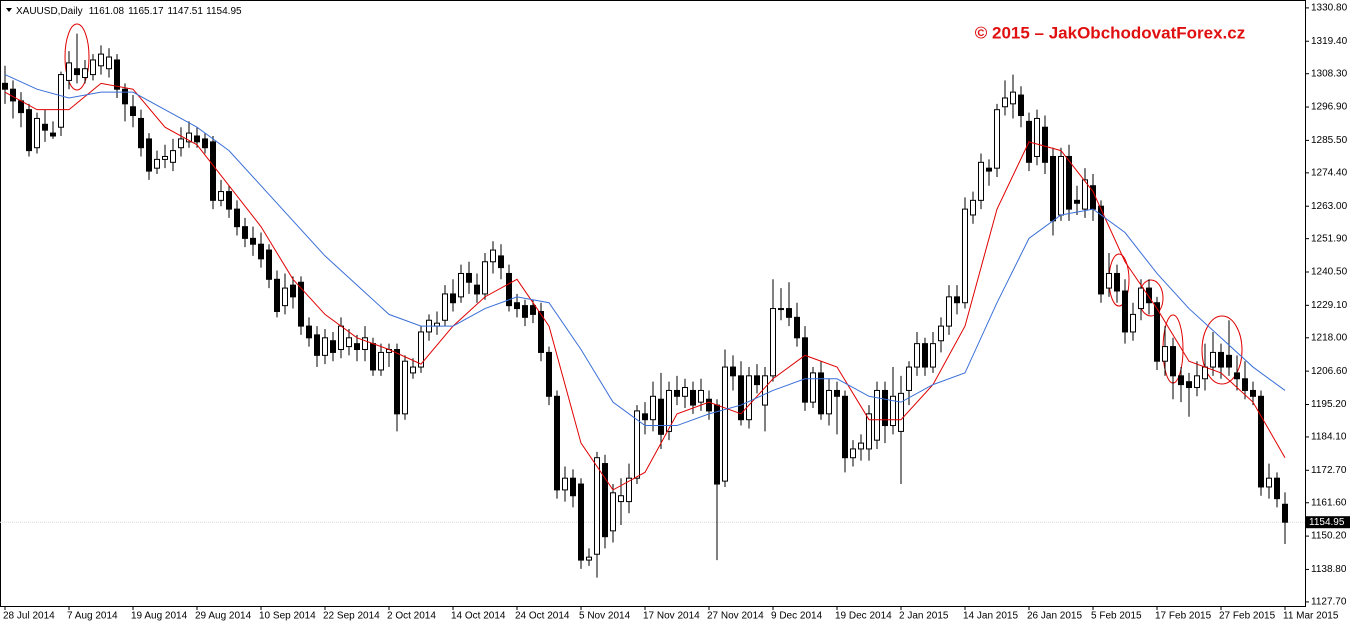  I want to click on last-close: 1154.95, so click(224, 11).